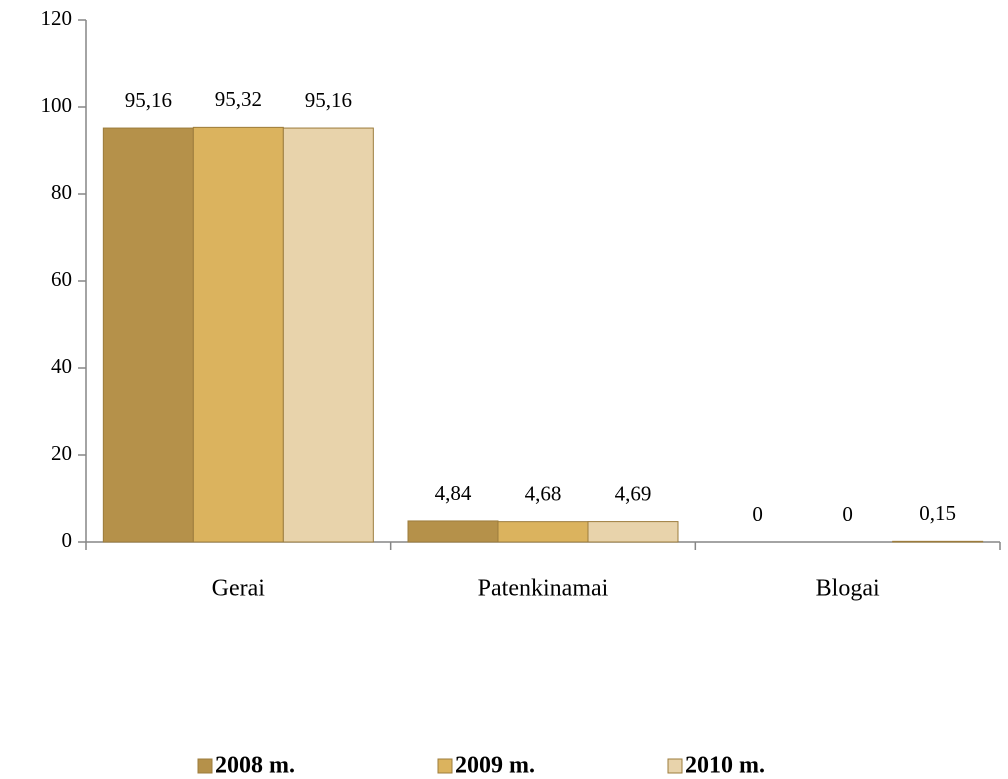 The width and height of the screenshot is (1008, 779). I want to click on x-tick-label: Patenkinamai, so click(543, 589).